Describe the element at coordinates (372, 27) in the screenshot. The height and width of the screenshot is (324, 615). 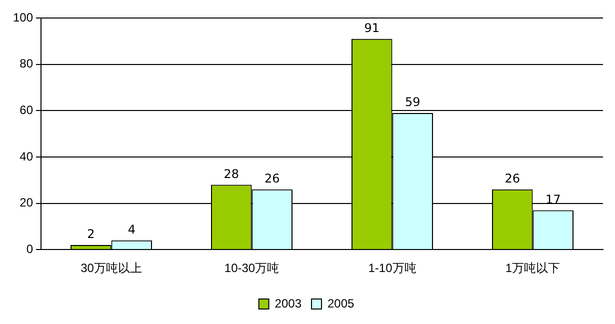
I see `data-label: 91` at that location.